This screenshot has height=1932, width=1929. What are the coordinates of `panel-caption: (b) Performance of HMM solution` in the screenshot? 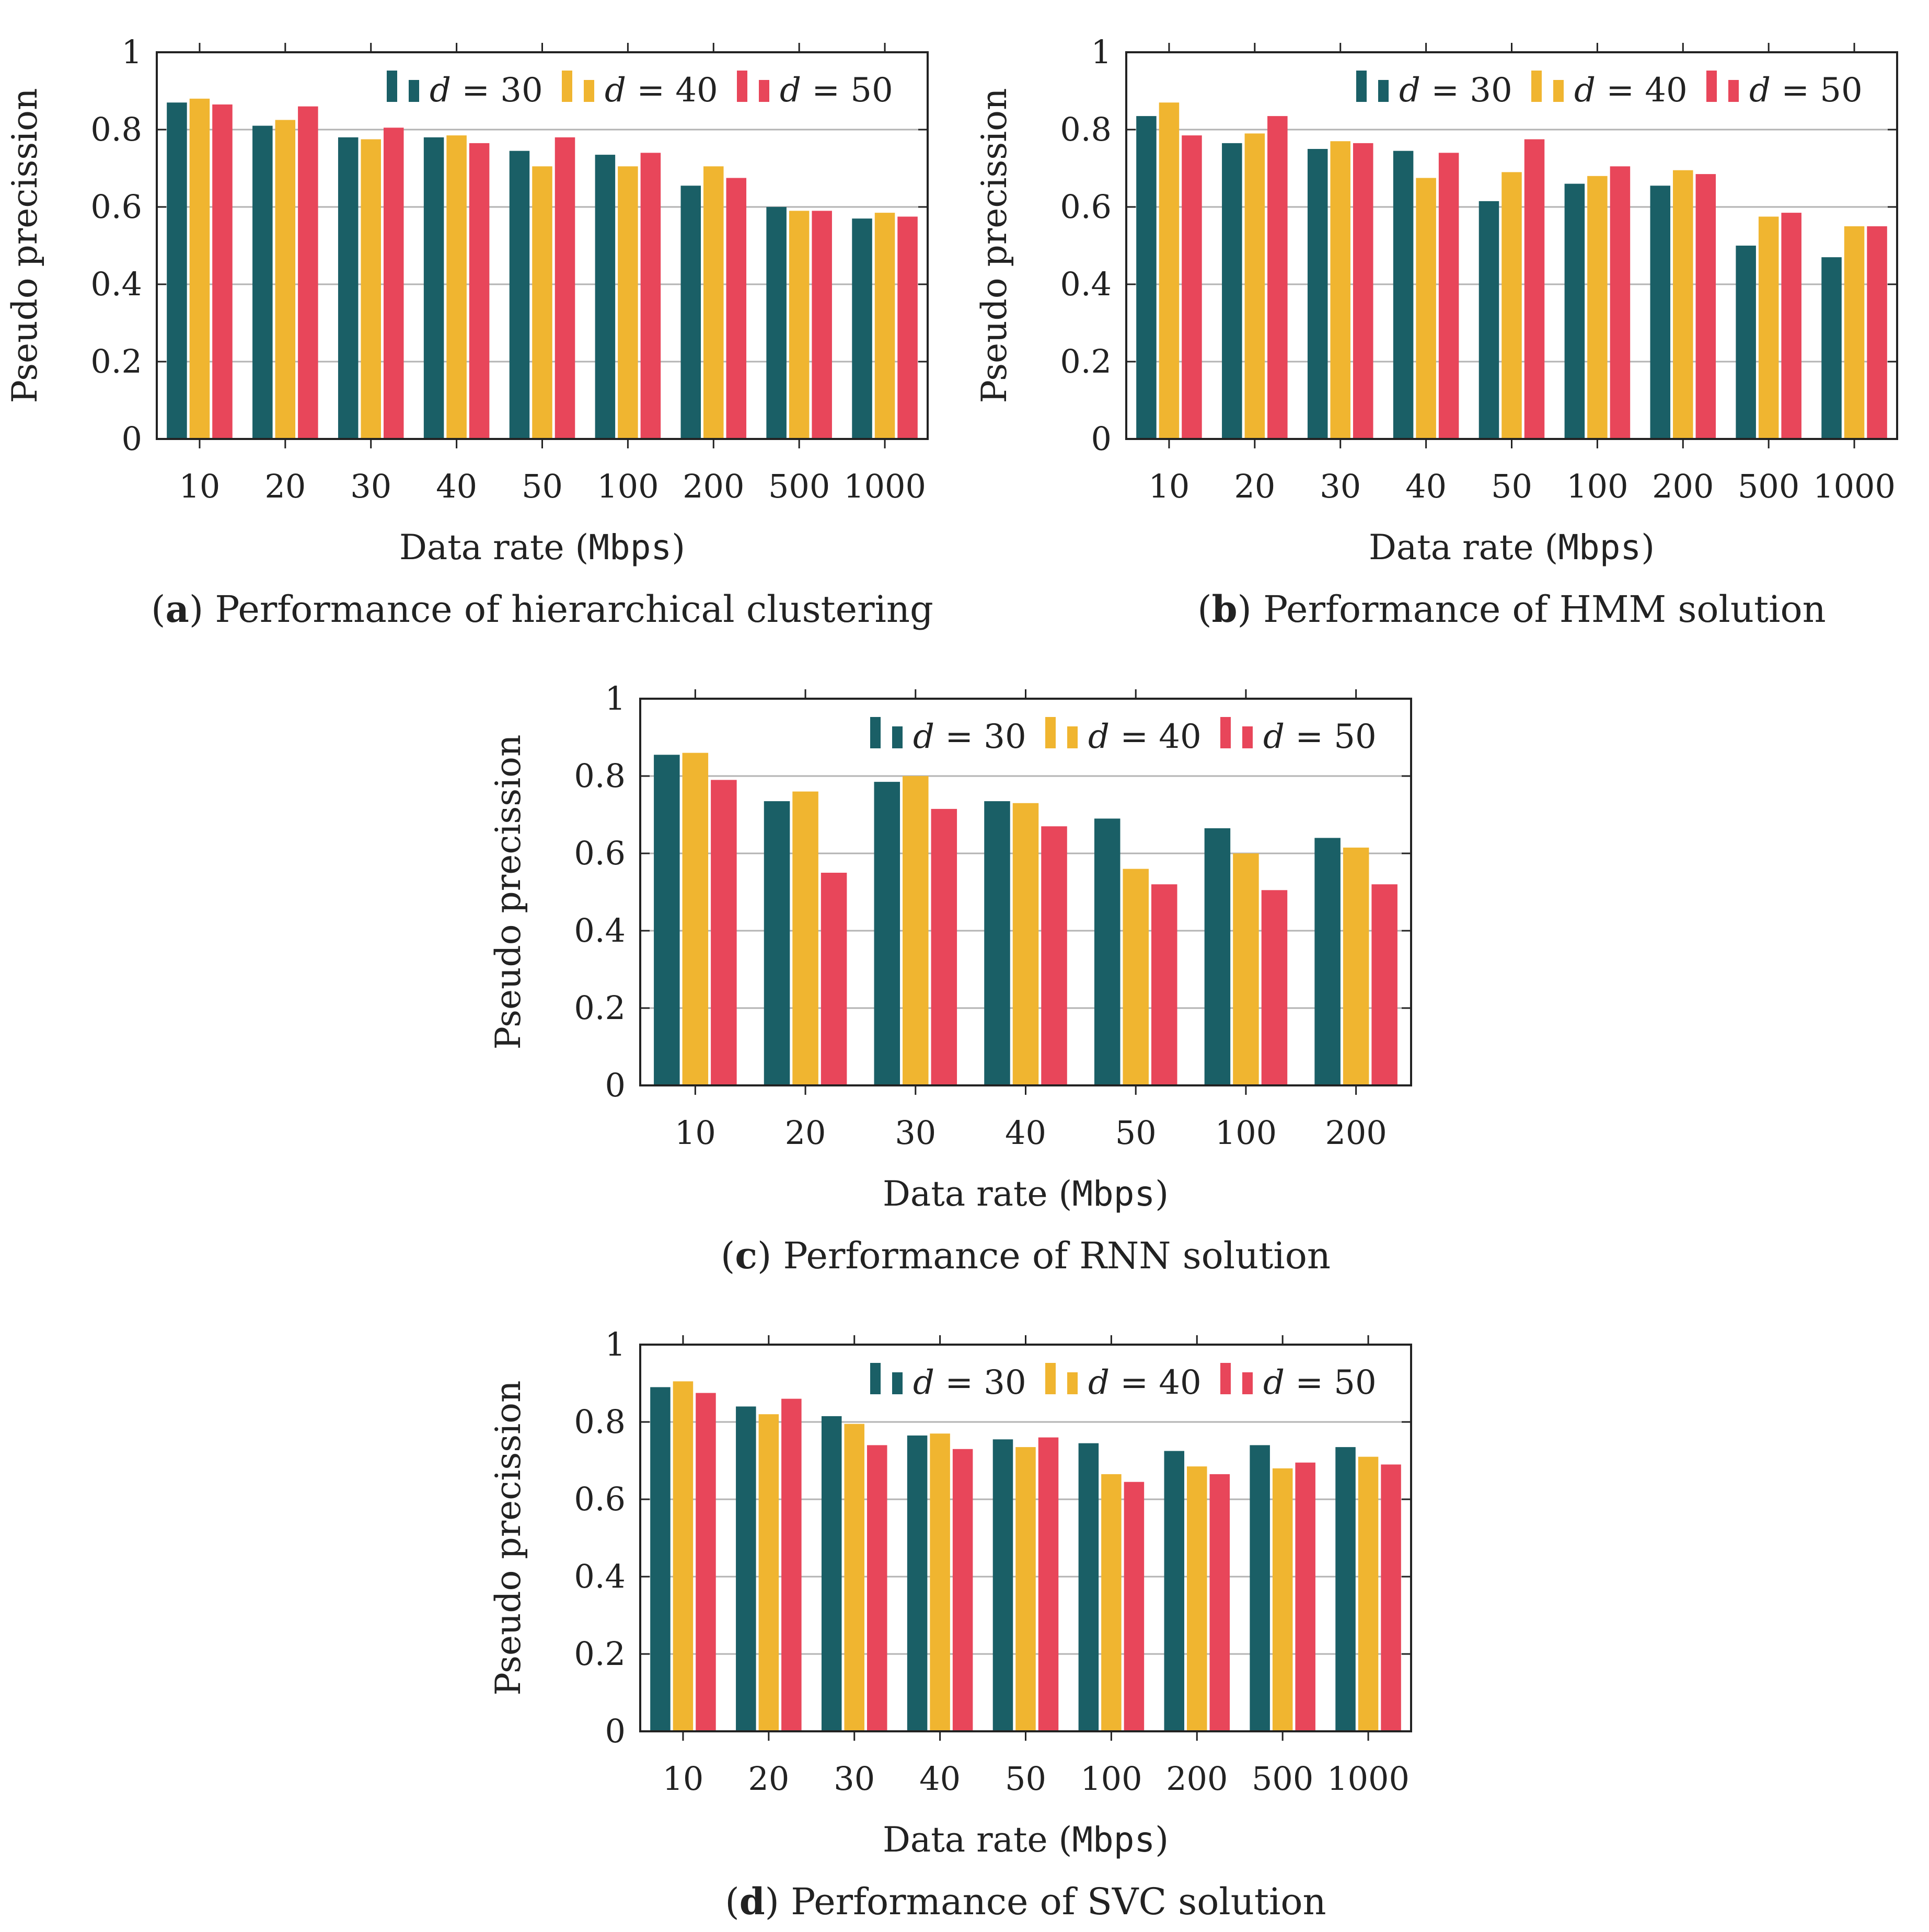 It's located at (1512, 609).